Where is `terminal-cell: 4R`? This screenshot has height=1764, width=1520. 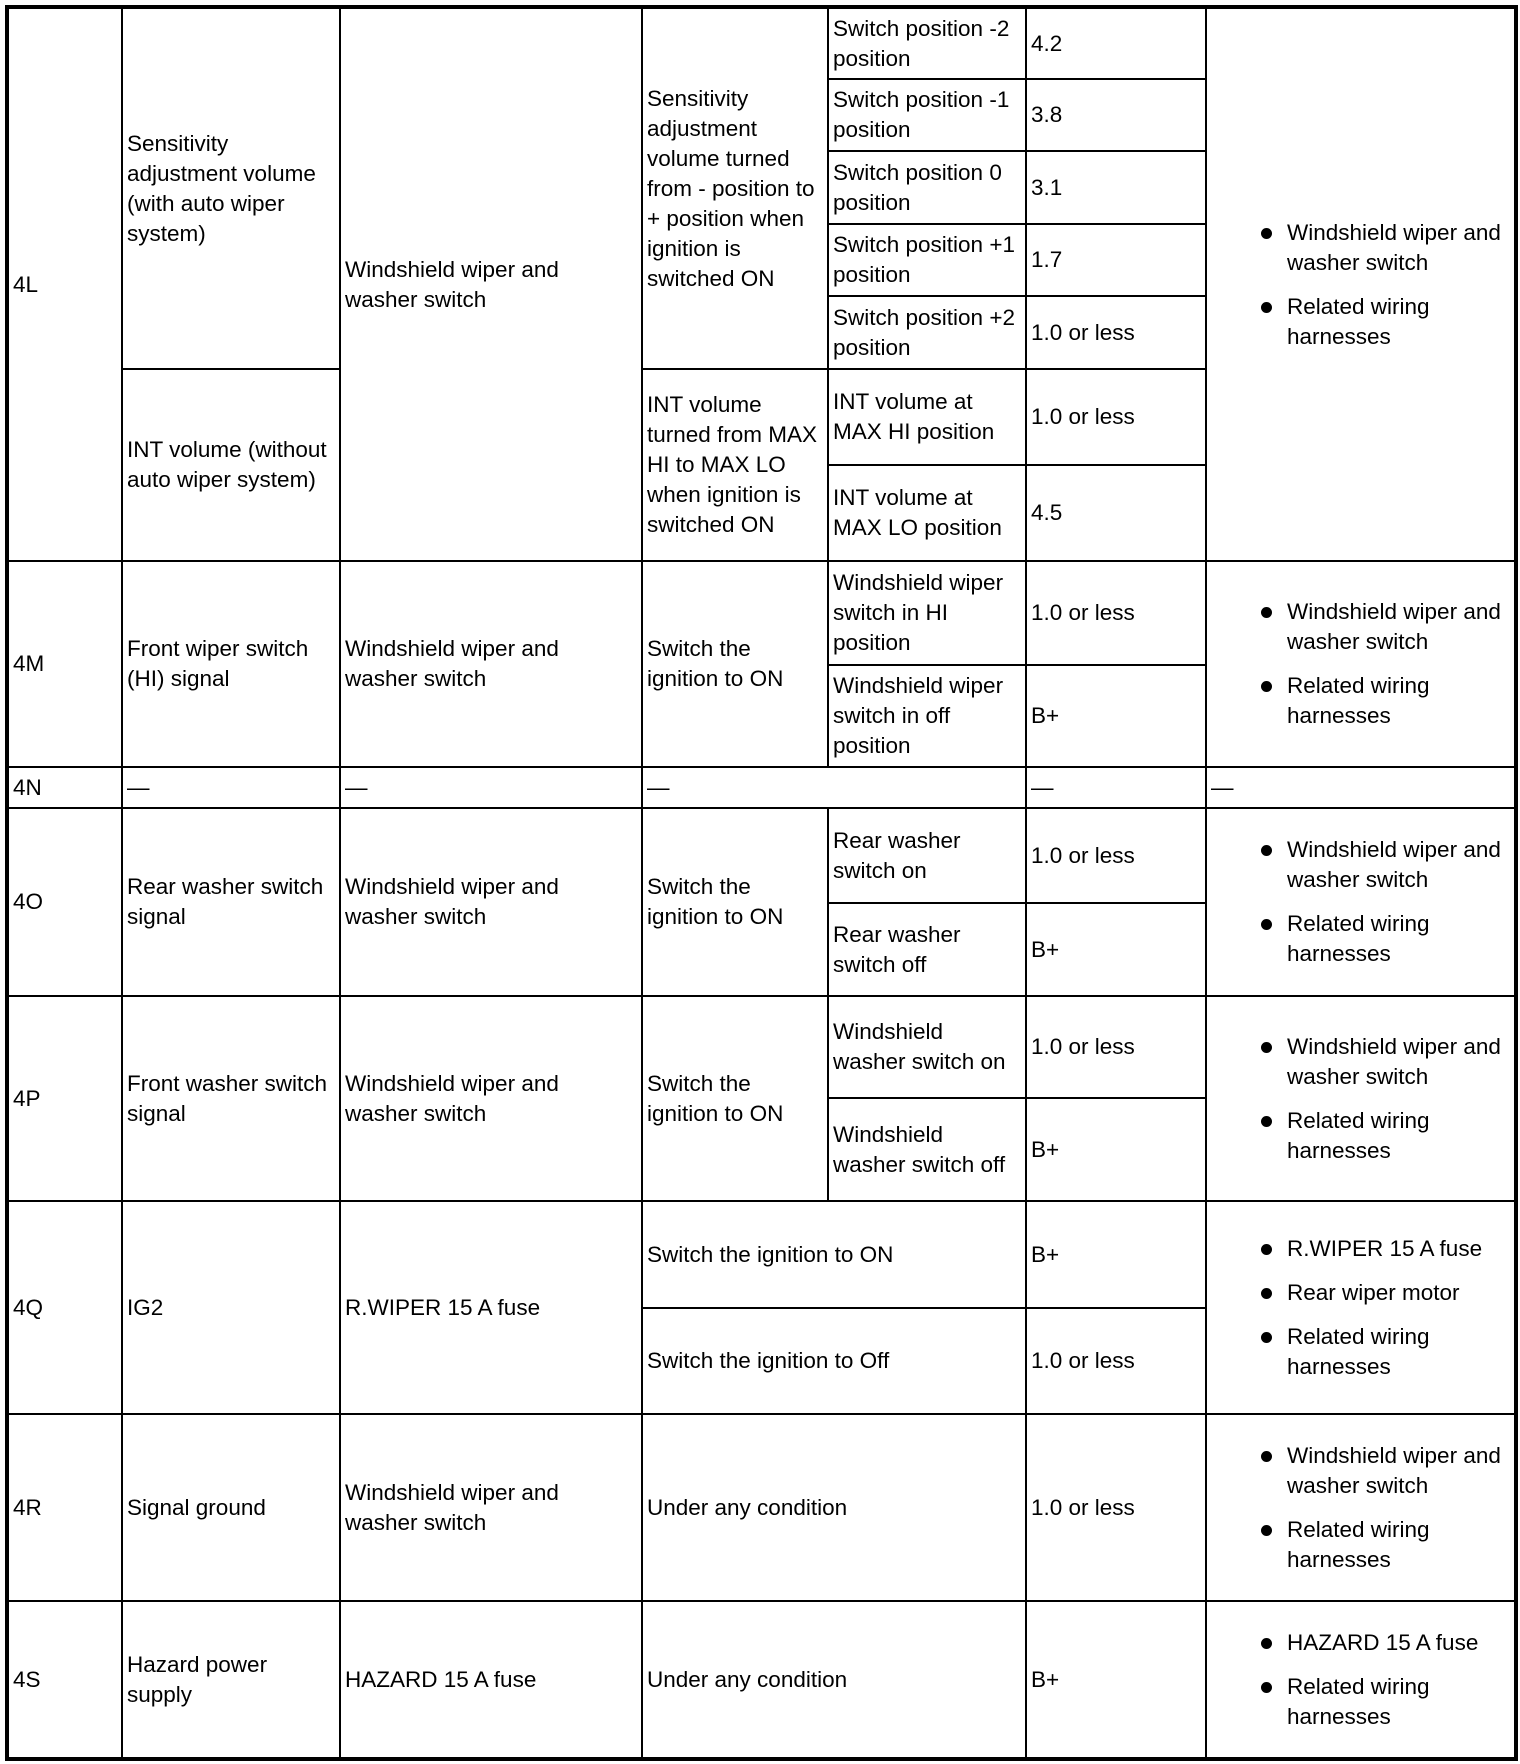 terminal-cell: 4R is located at coordinates (64, 1507).